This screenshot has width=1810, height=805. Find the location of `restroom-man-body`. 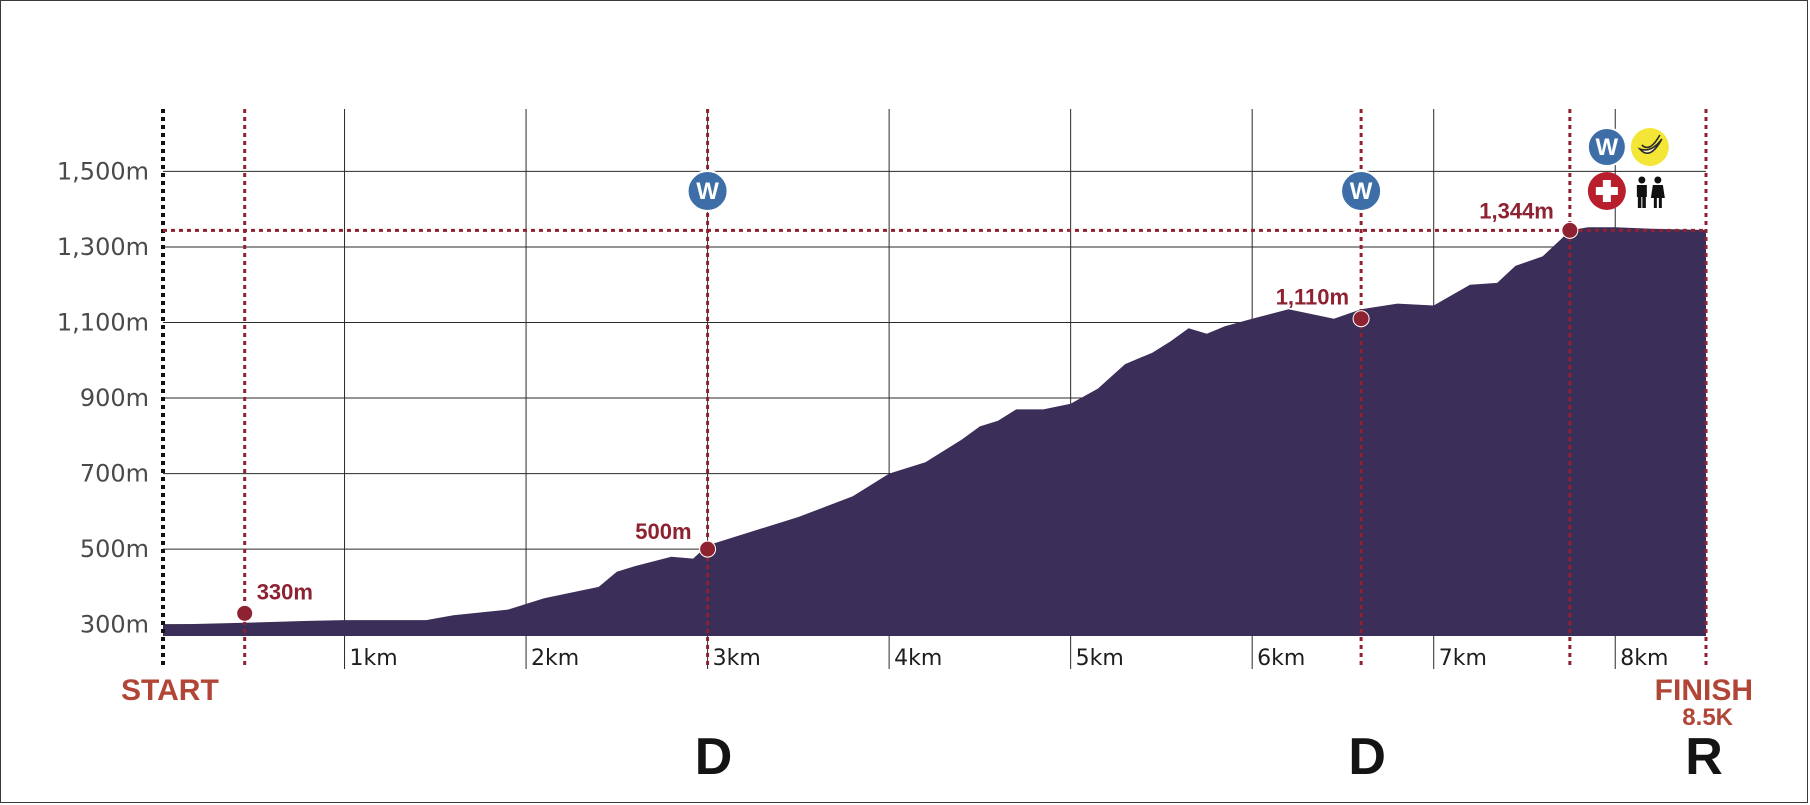

restroom-man-body is located at coordinates (1641, 191).